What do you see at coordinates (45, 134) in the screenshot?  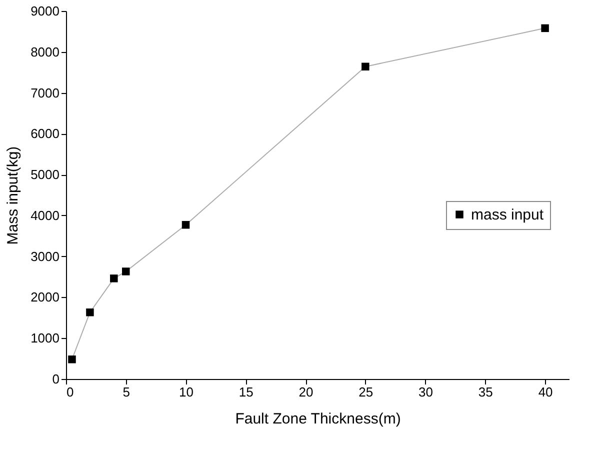 I see `y-tick-label: 6000` at bounding box center [45, 134].